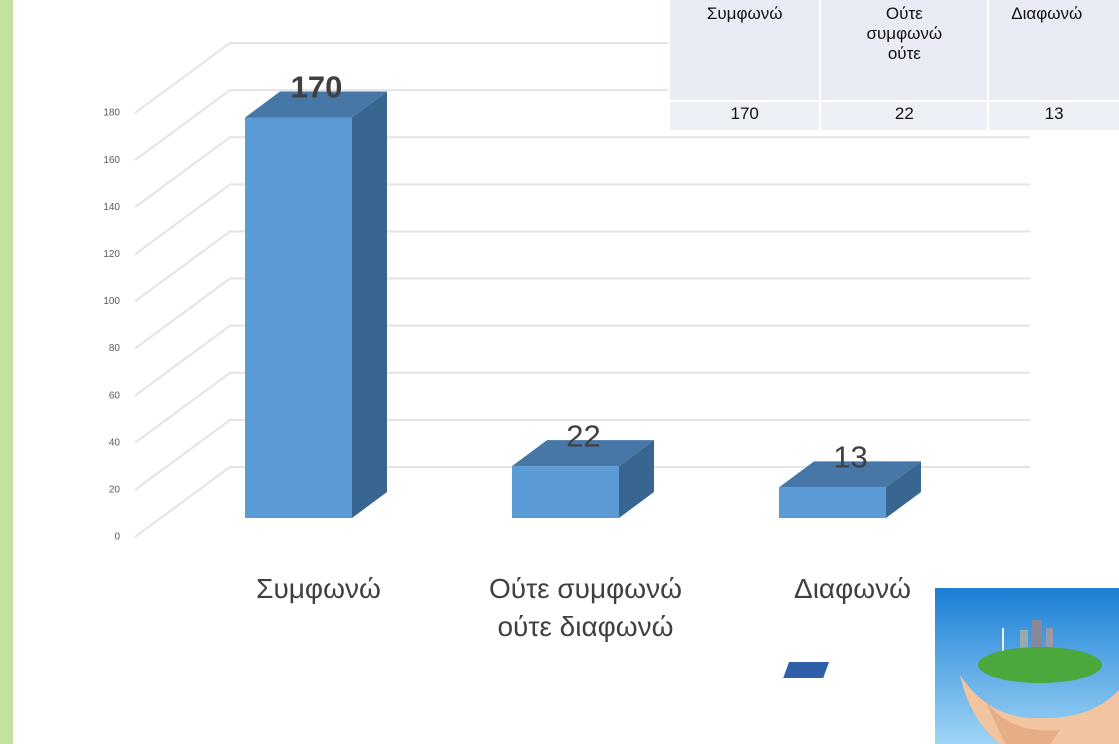 Image resolution: width=1119 pixels, height=744 pixels. What do you see at coordinates (318, 588) in the screenshot?
I see `x-tick-label: Συμφωνώ` at bounding box center [318, 588].